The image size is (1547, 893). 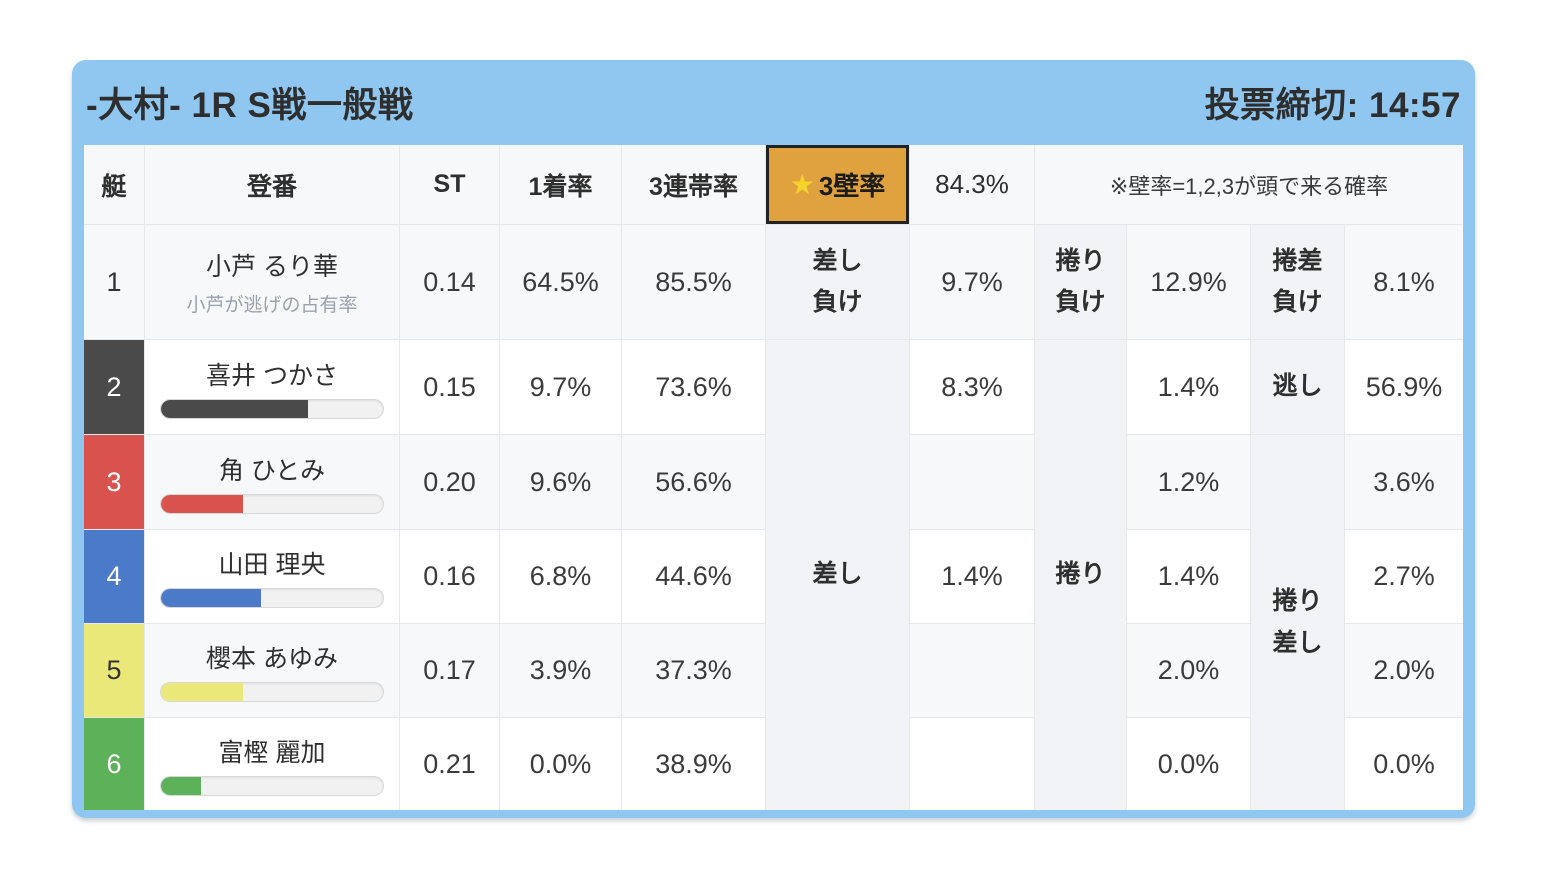 I want to click on boat-number-cell: 5, so click(x=114, y=670).